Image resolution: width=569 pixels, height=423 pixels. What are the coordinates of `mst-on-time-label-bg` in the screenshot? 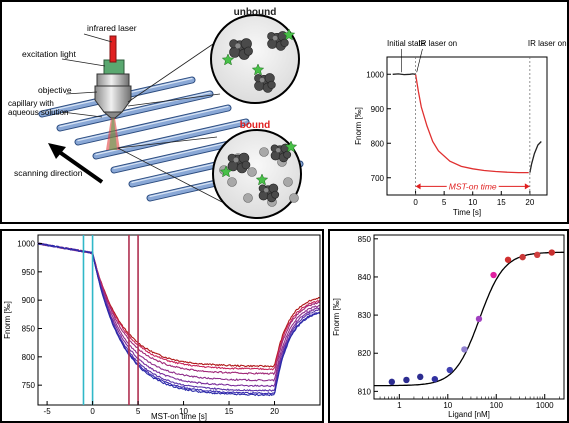 It's located at (472, 186).